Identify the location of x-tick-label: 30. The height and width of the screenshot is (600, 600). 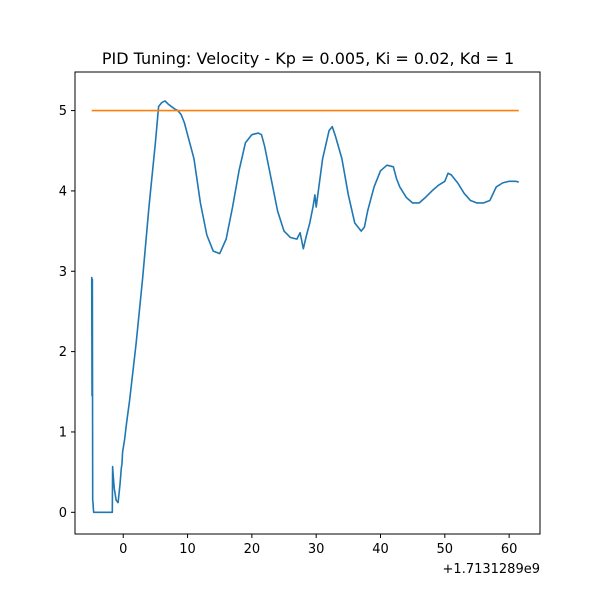
(316, 549).